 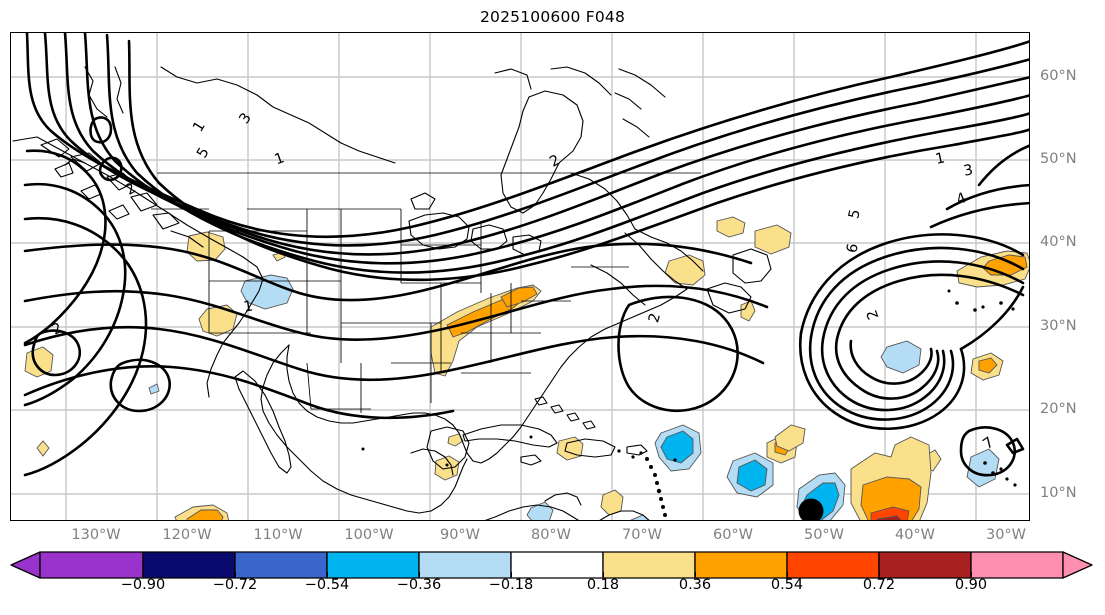 I want to click on colorbar-segments, so click(x=551, y=565).